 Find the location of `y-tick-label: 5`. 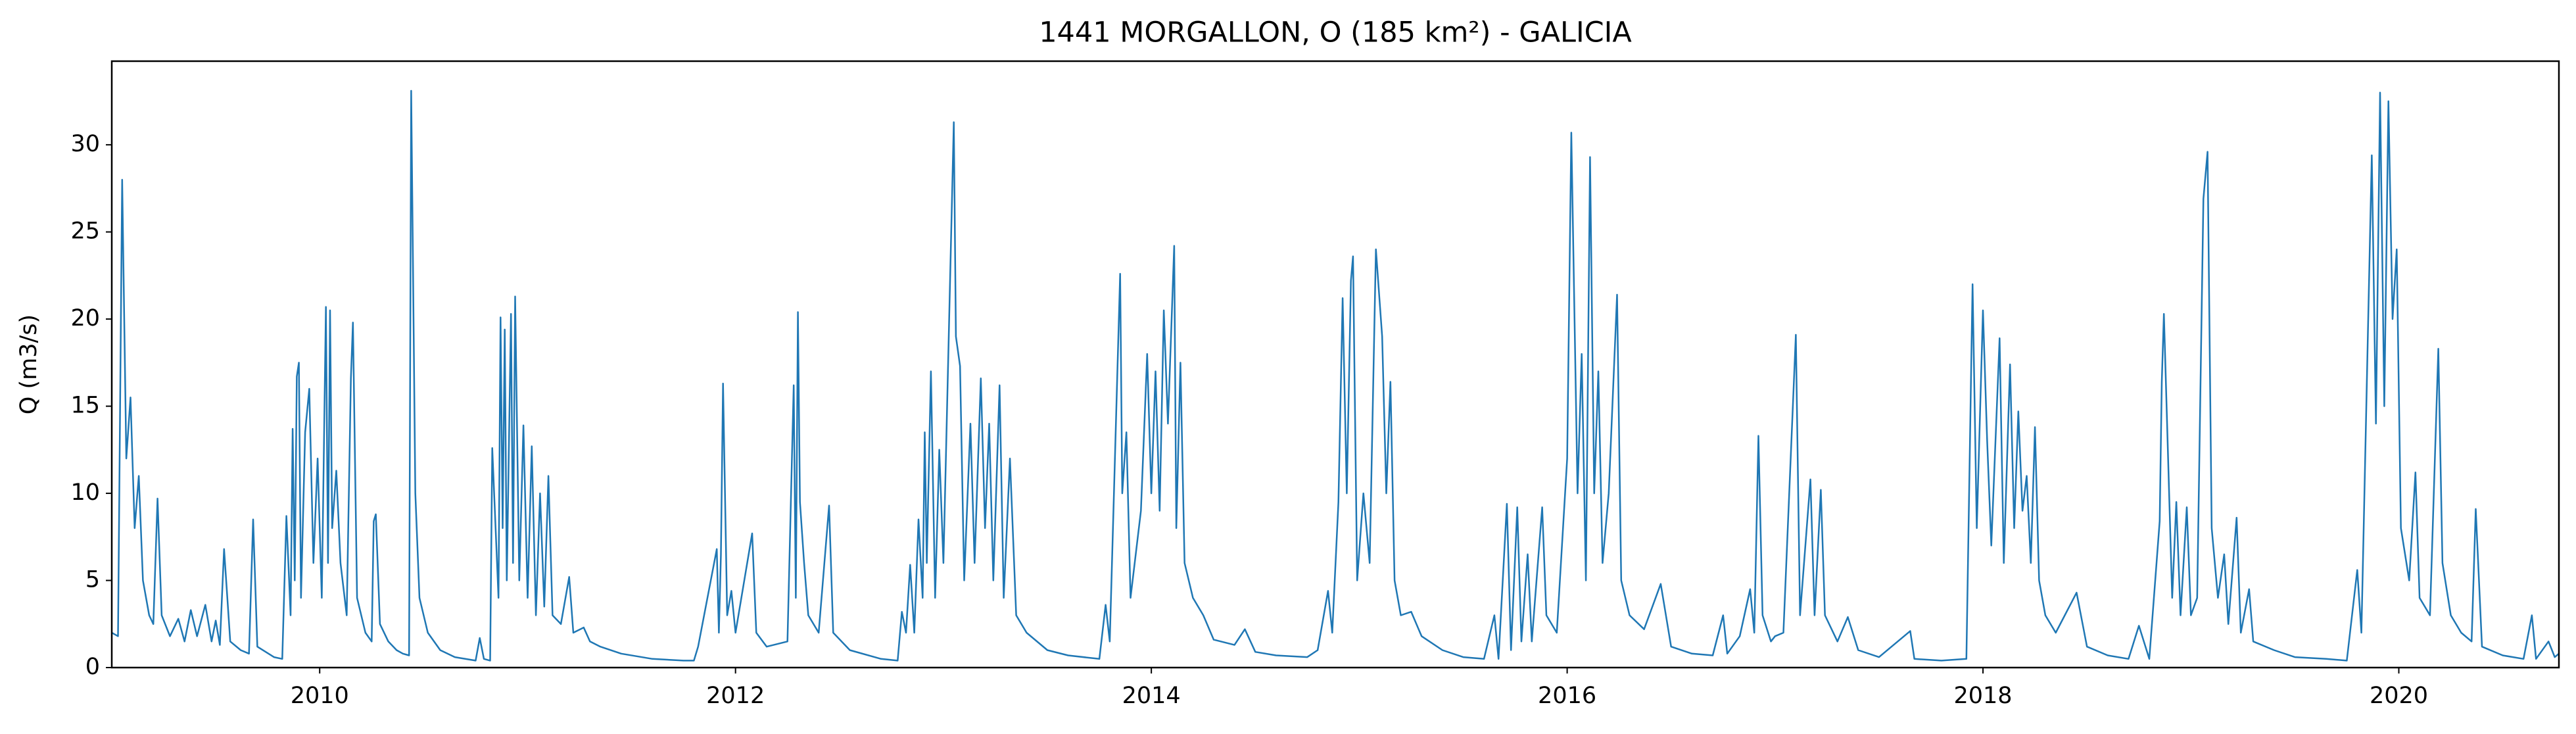

y-tick-label: 5 is located at coordinates (93, 580).